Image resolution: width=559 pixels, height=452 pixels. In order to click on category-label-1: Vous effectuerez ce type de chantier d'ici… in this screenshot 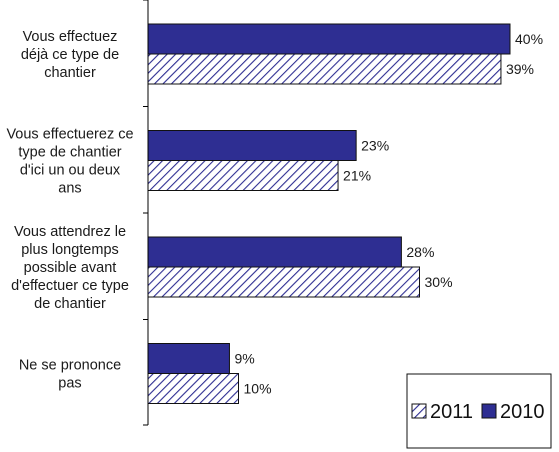, I will do `click(69, 162)`.